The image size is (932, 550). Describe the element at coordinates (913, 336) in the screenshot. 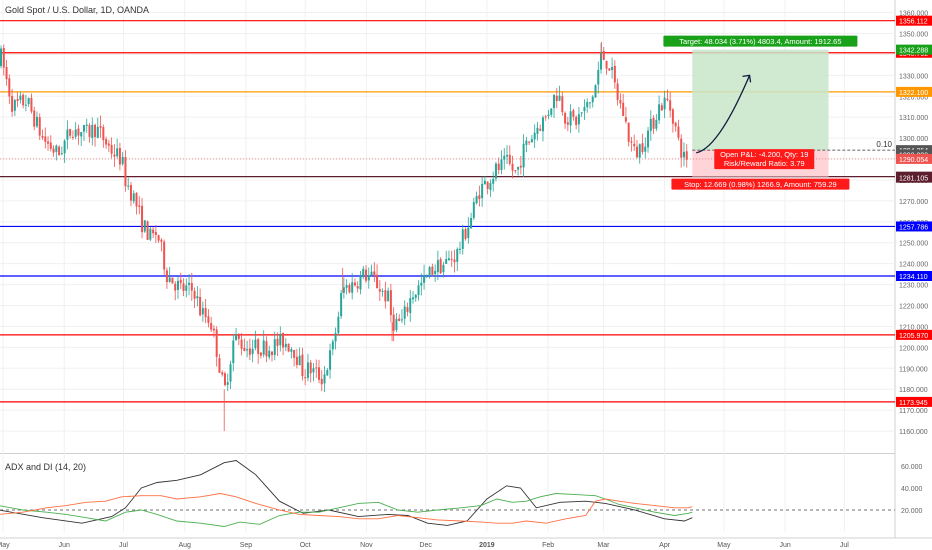

I see `level-price-tag-label: 1205.970` at that location.